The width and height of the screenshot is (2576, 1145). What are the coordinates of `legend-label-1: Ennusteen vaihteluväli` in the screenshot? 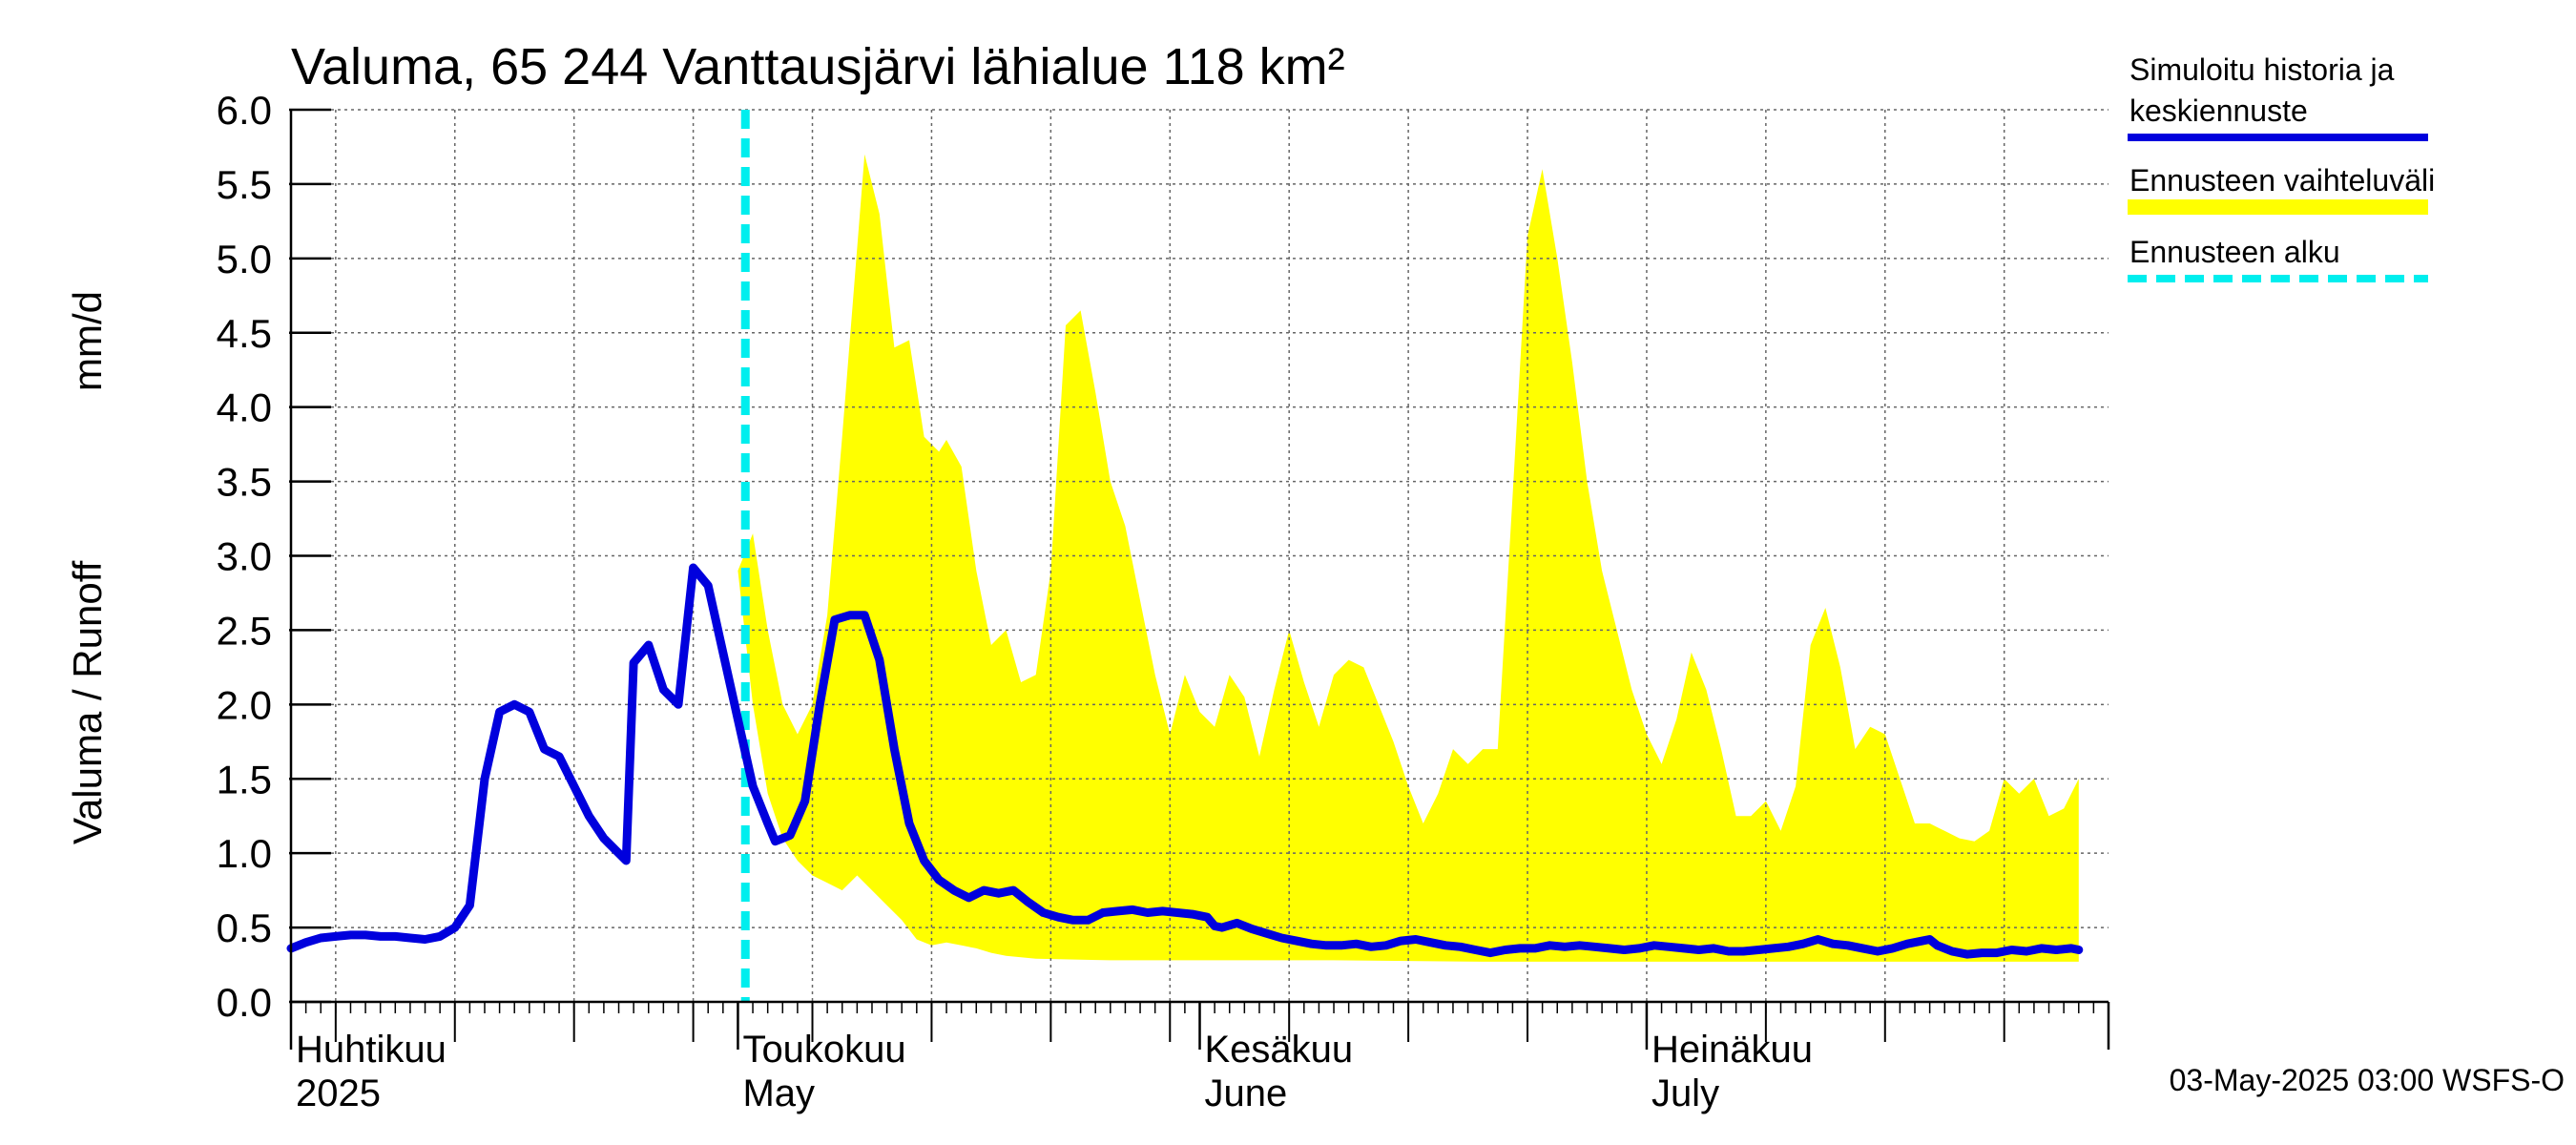 It's located at (2282, 180).